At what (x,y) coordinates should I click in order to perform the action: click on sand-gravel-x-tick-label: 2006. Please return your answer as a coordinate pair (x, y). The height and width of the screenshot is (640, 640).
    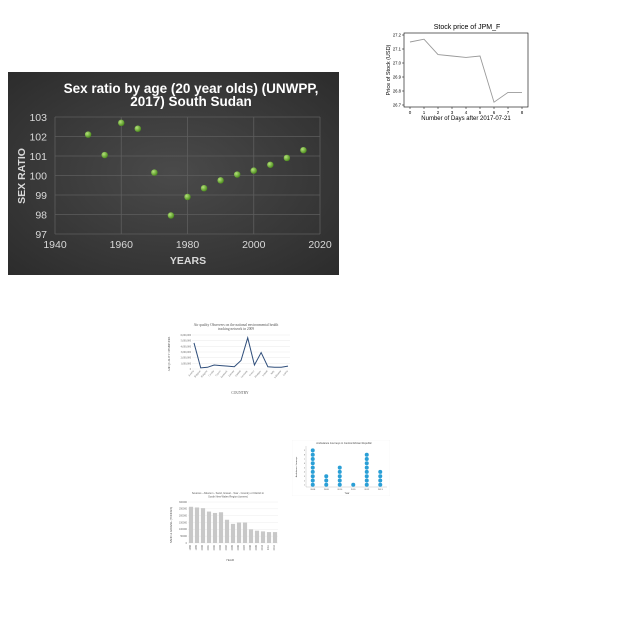
    Looking at the image, I should click on (238, 547).